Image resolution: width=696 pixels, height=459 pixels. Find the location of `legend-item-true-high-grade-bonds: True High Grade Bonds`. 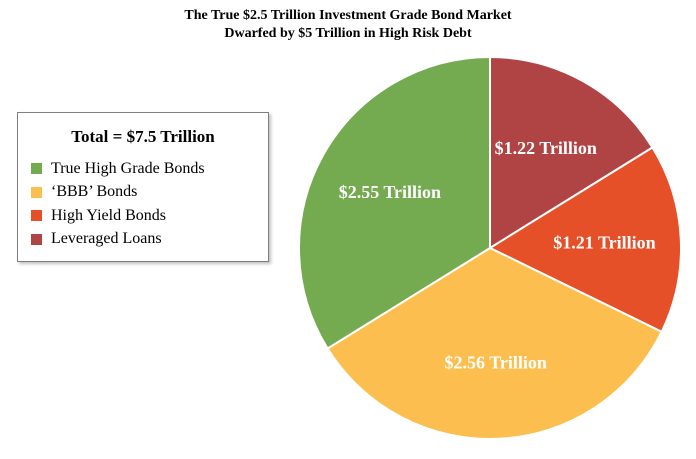

legend-item-true-high-grade-bonds: True High Grade Bonds is located at coordinates (143, 169).